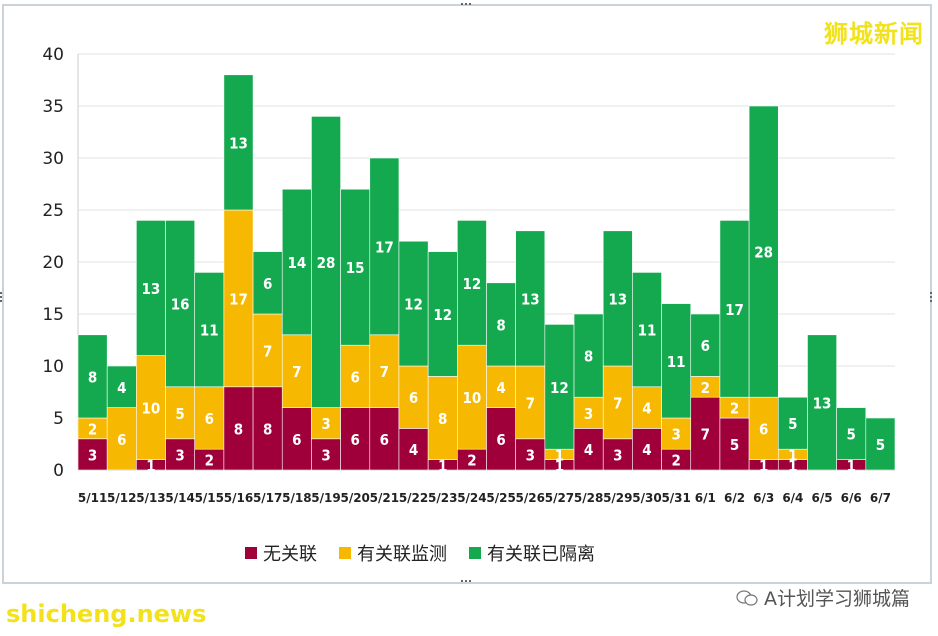 The height and width of the screenshot is (636, 938). I want to click on legend-item-unlinked: 无关联, so click(281, 553).